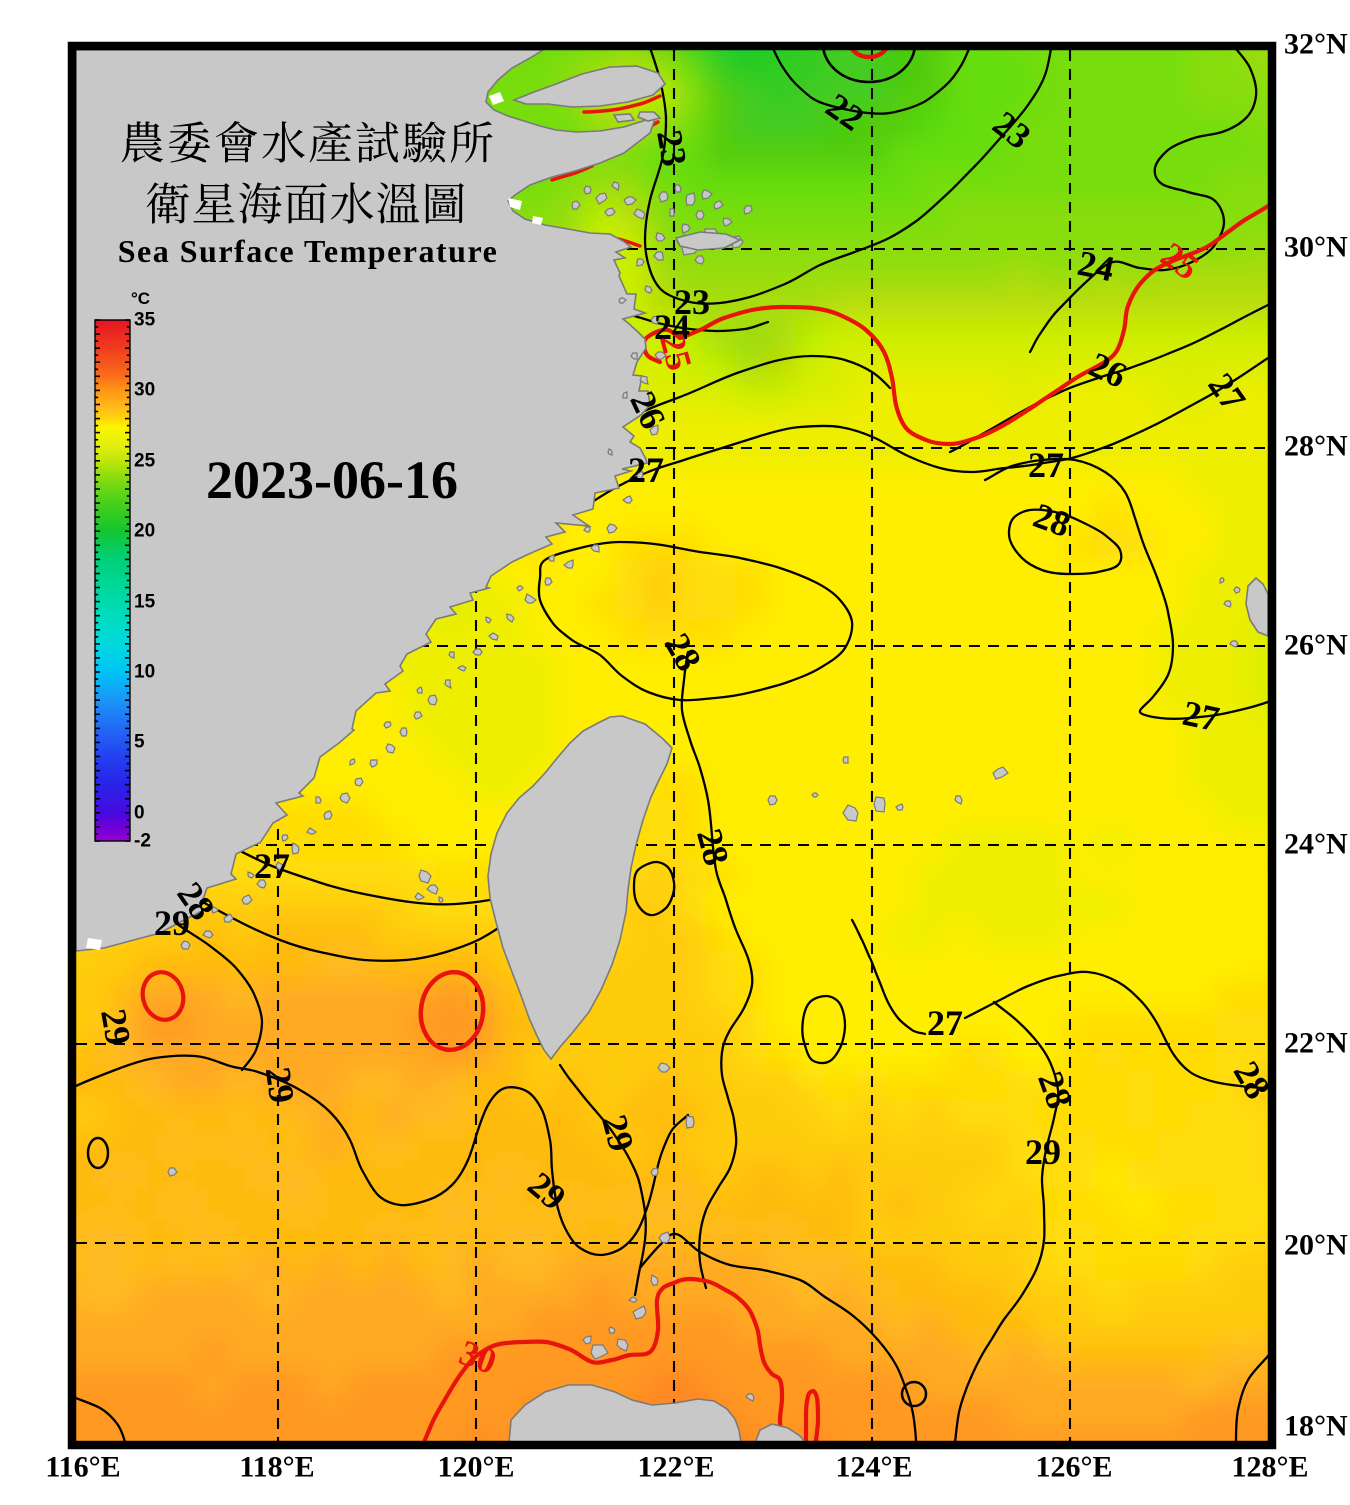  Describe the element at coordinates (1316, 446) in the screenshot. I see `svg-text: 28°N` at that location.